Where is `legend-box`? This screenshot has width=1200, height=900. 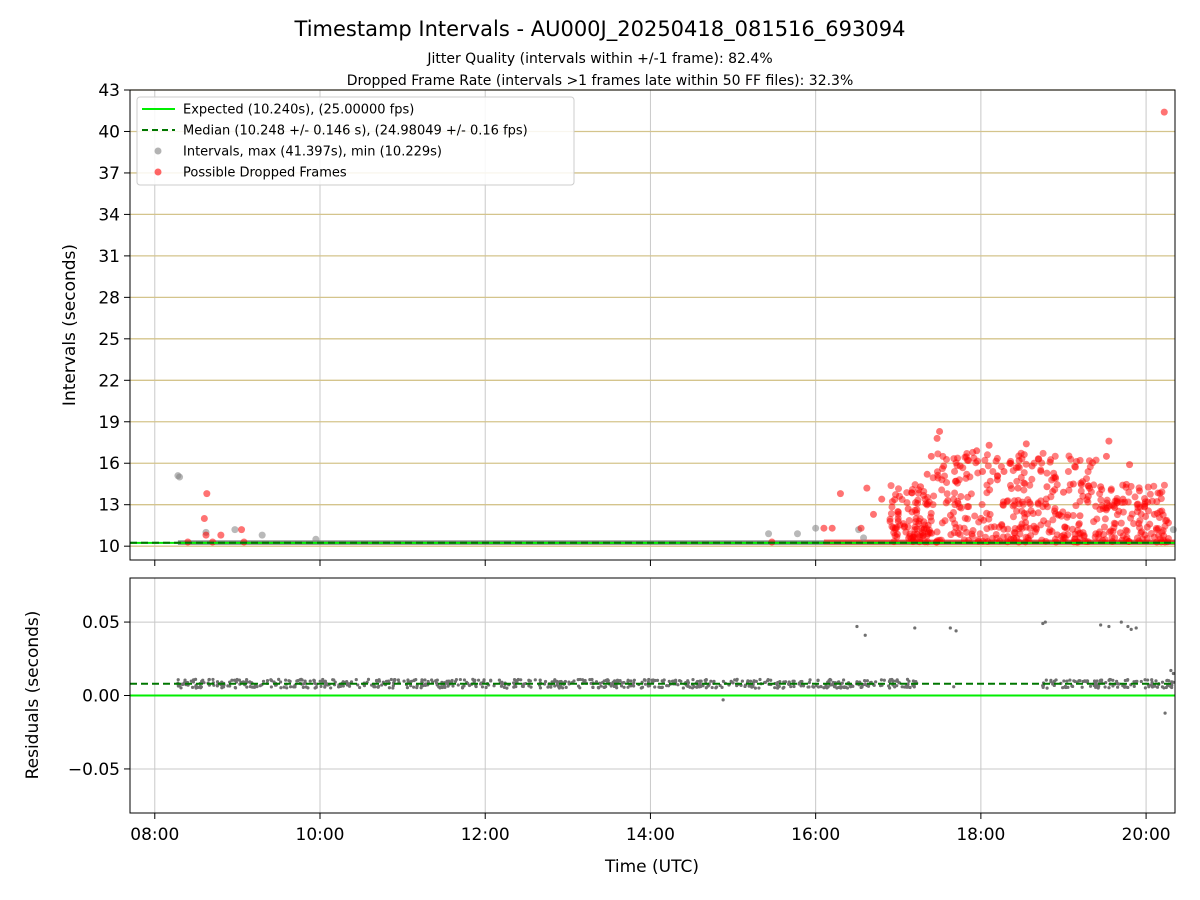 legend-box is located at coordinates (355, 141).